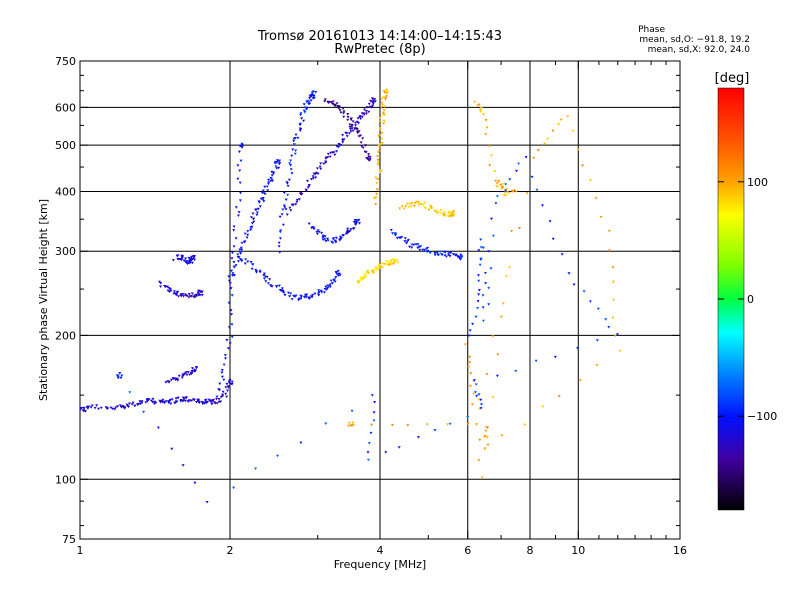 Image resolution: width=800 pixels, height=600 pixels. What do you see at coordinates (380, 550) in the screenshot?
I see `x-tick-label: 4` at bounding box center [380, 550].